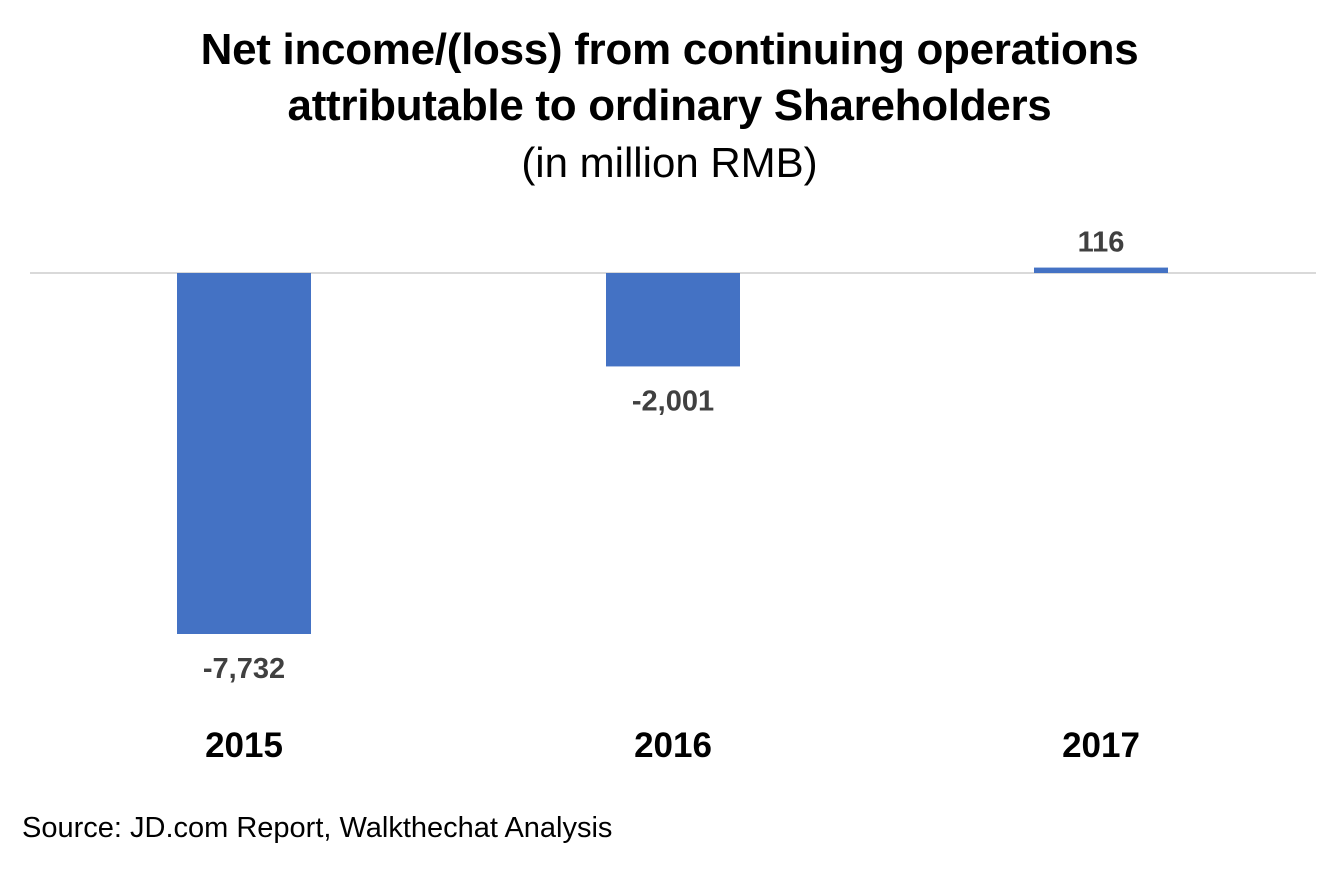  I want to click on bar-2017, so click(1101, 270).